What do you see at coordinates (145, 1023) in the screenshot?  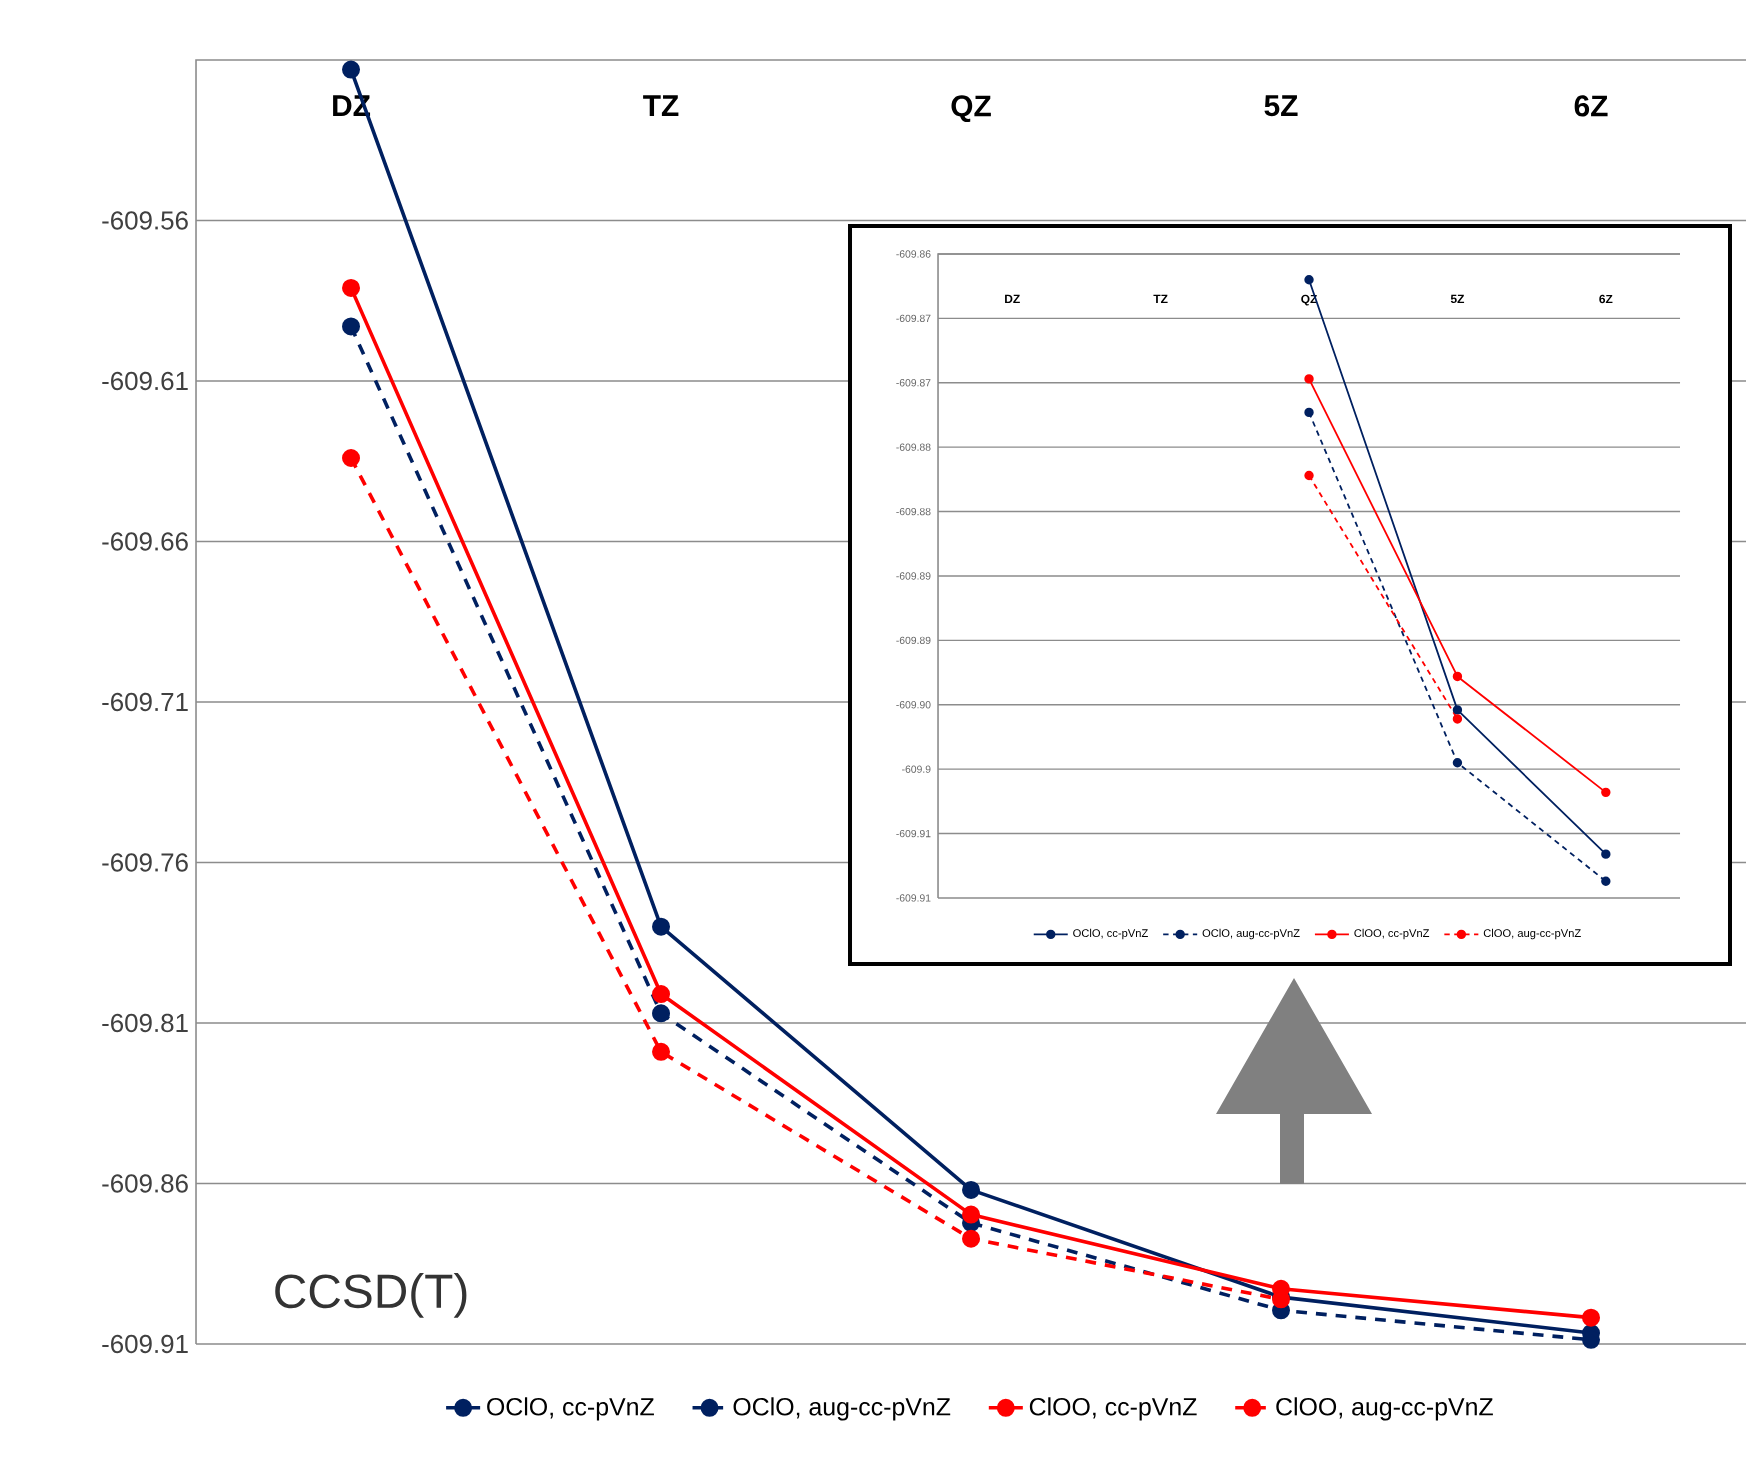 I see `y-tick-label: -609.81` at bounding box center [145, 1023].